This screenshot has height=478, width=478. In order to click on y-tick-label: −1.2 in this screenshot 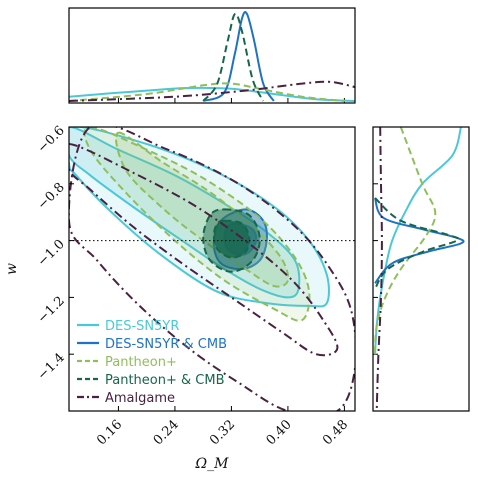, I will do `click(51, 310)`.